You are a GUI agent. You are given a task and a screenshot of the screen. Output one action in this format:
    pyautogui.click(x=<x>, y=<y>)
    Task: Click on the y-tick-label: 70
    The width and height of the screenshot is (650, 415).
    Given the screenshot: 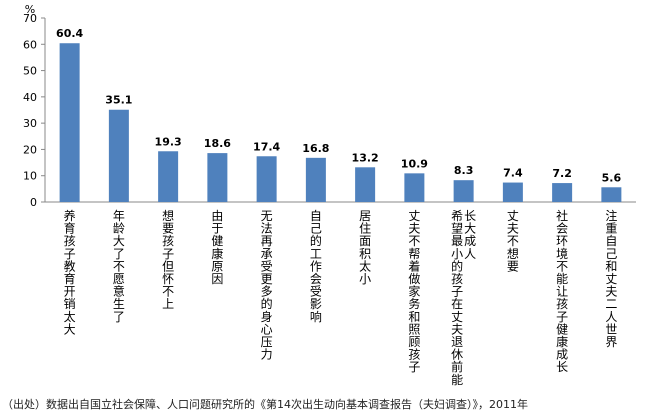 What is the action you would take?
    pyautogui.click(x=30, y=18)
    